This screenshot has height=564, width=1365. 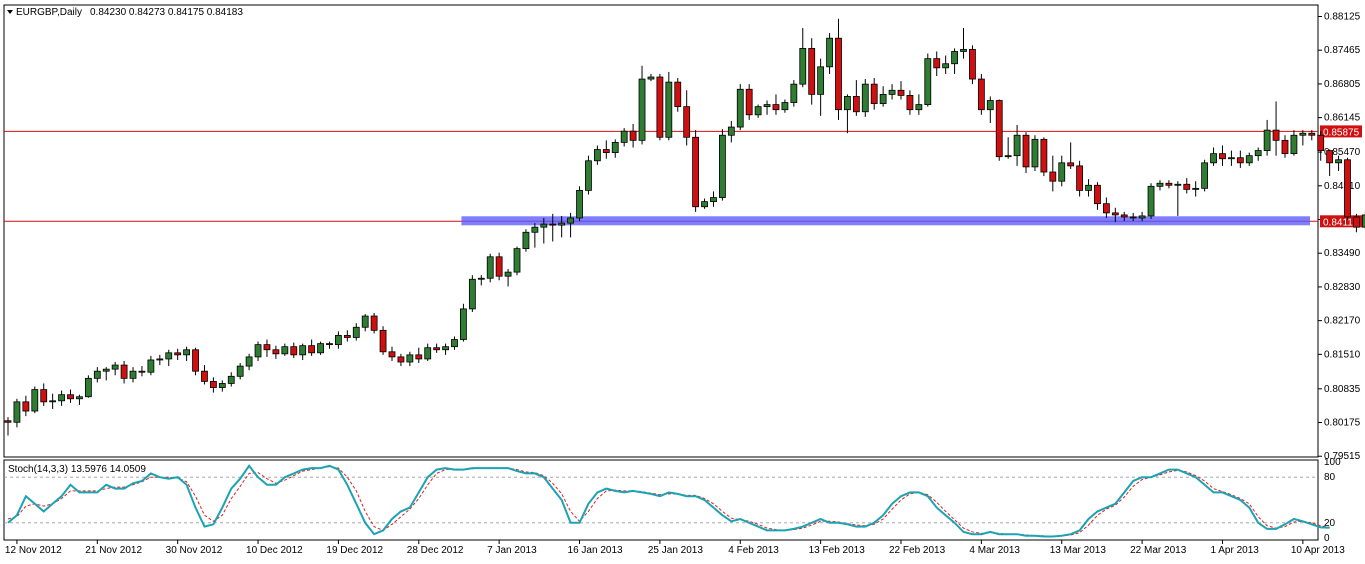 What do you see at coordinates (1342, 50) in the screenshot?
I see `price-tick-label: 0.87465` at bounding box center [1342, 50].